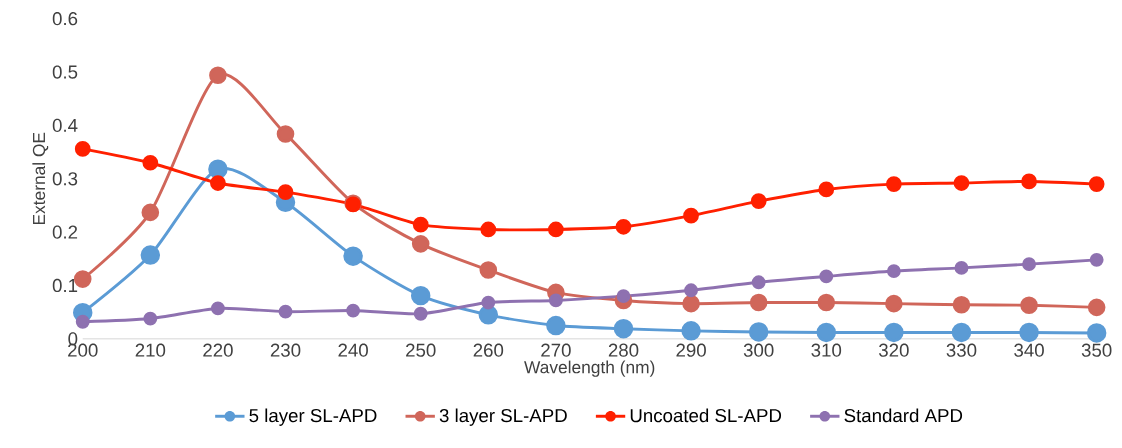 Image resolution: width=1122 pixels, height=448 pixels. I want to click on x-tick-label: 280, so click(623, 350).